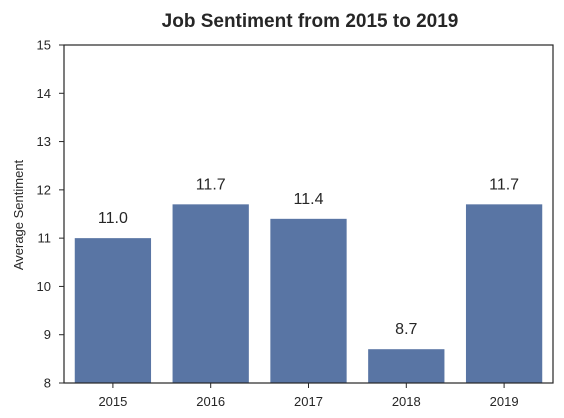 The height and width of the screenshot is (418, 564). I want to click on y-tick-label: 11, so click(45, 238).